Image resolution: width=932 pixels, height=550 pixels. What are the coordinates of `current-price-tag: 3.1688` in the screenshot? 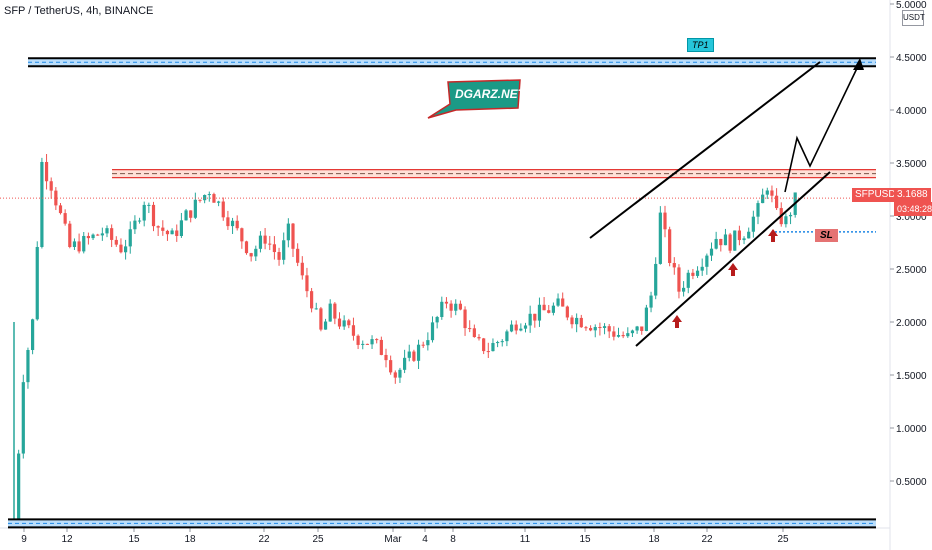 It's located at (912, 195).